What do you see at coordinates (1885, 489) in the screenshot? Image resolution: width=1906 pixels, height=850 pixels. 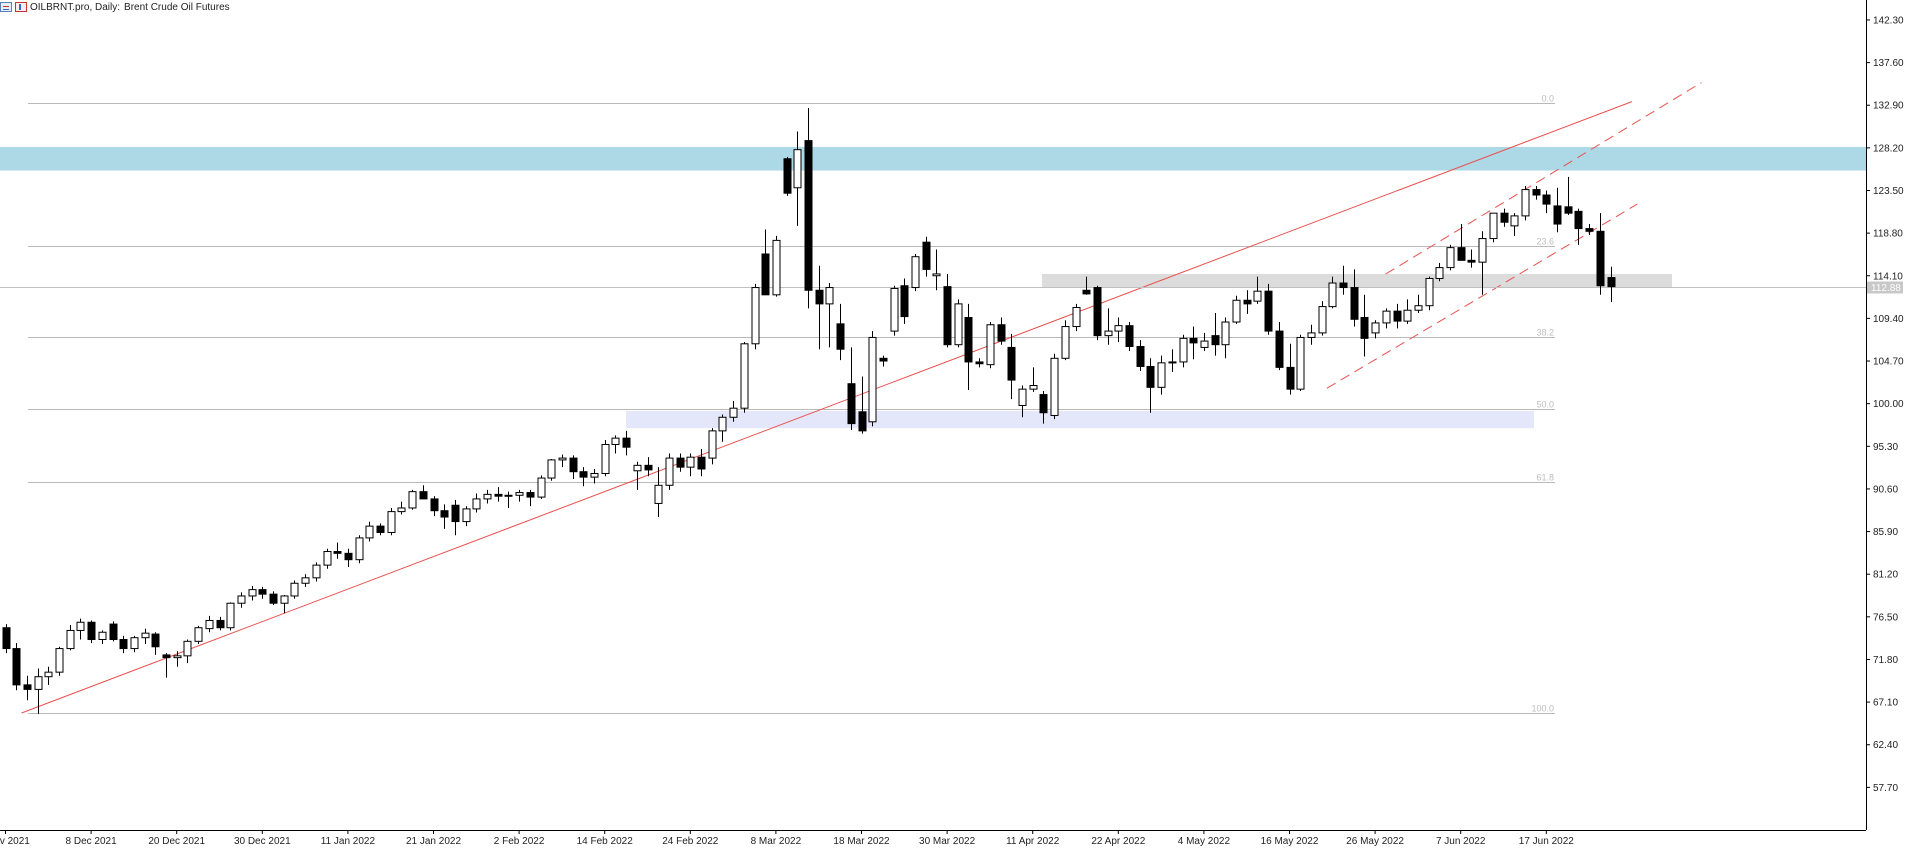 I see `y-tick-label-11: 90.60` at bounding box center [1885, 489].